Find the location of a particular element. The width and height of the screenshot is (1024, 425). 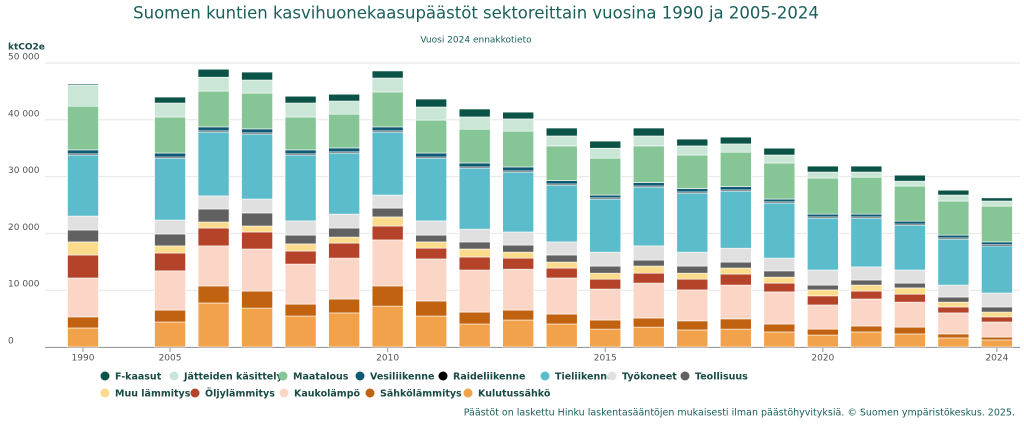

legend-label: Raideliikenne is located at coordinates (489, 377).